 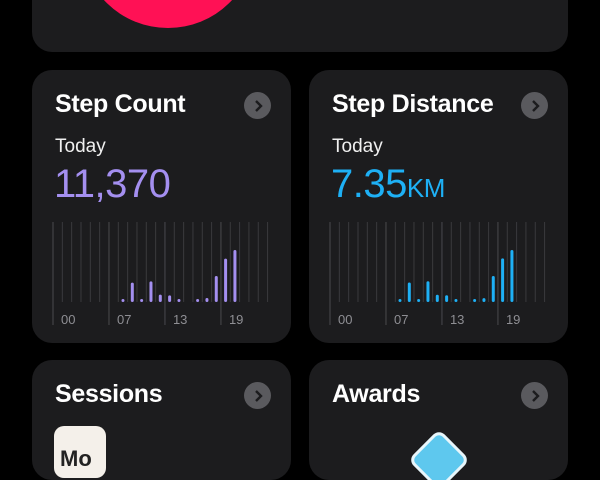 What do you see at coordinates (112, 184) in the screenshot?
I see `step-count-value: 11,370` at bounding box center [112, 184].